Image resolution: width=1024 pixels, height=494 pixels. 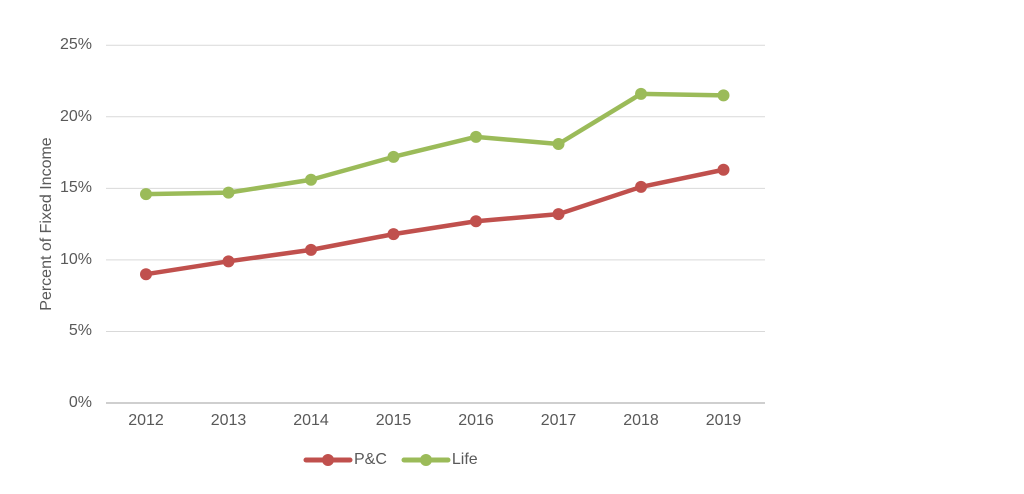 What do you see at coordinates (390, 460) in the screenshot?
I see `chart-legend: P&C Life` at bounding box center [390, 460].